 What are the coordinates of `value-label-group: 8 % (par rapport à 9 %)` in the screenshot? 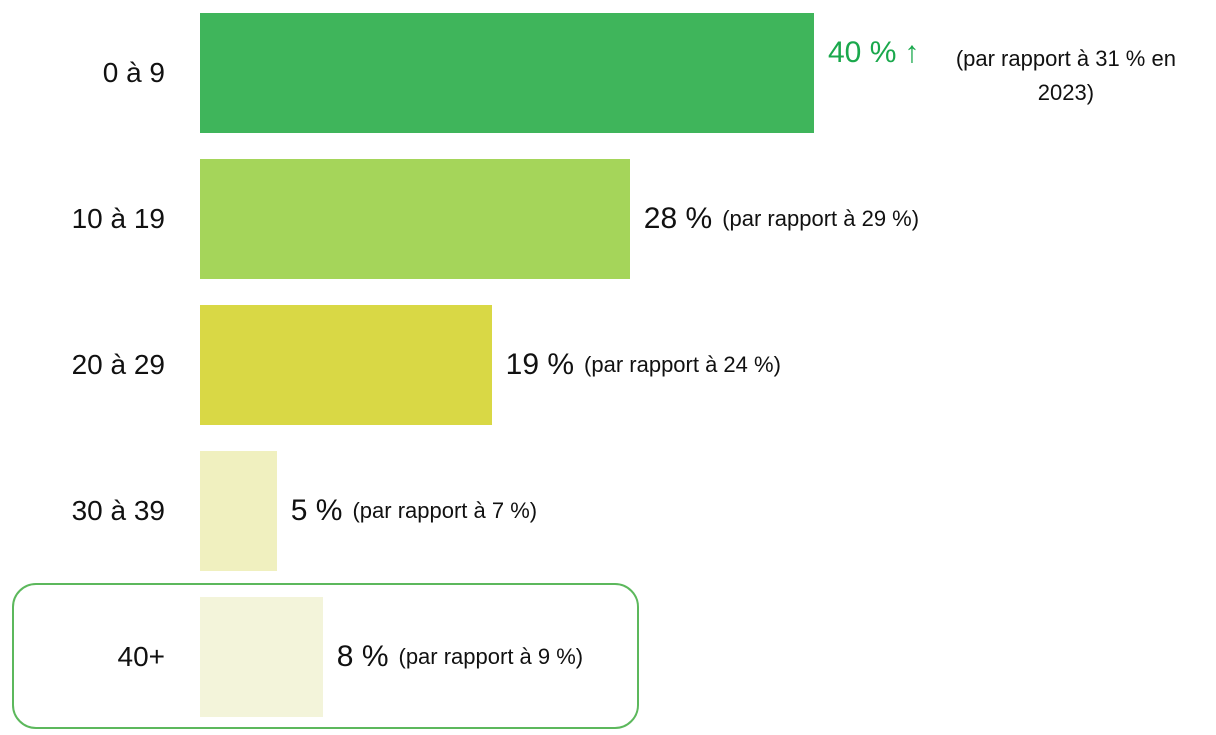 It's located at (460, 657).